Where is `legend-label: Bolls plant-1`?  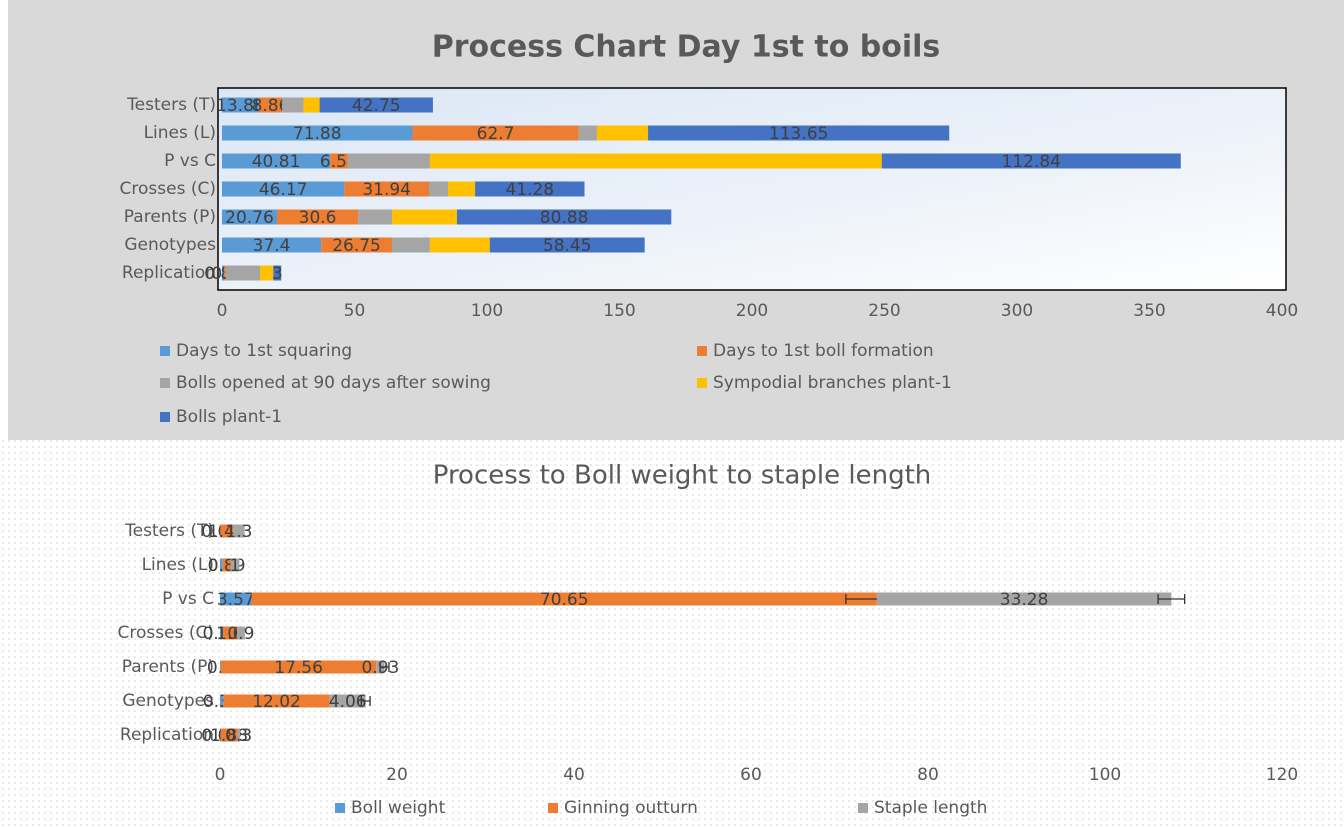
legend-label: Bolls plant-1 is located at coordinates (229, 417).